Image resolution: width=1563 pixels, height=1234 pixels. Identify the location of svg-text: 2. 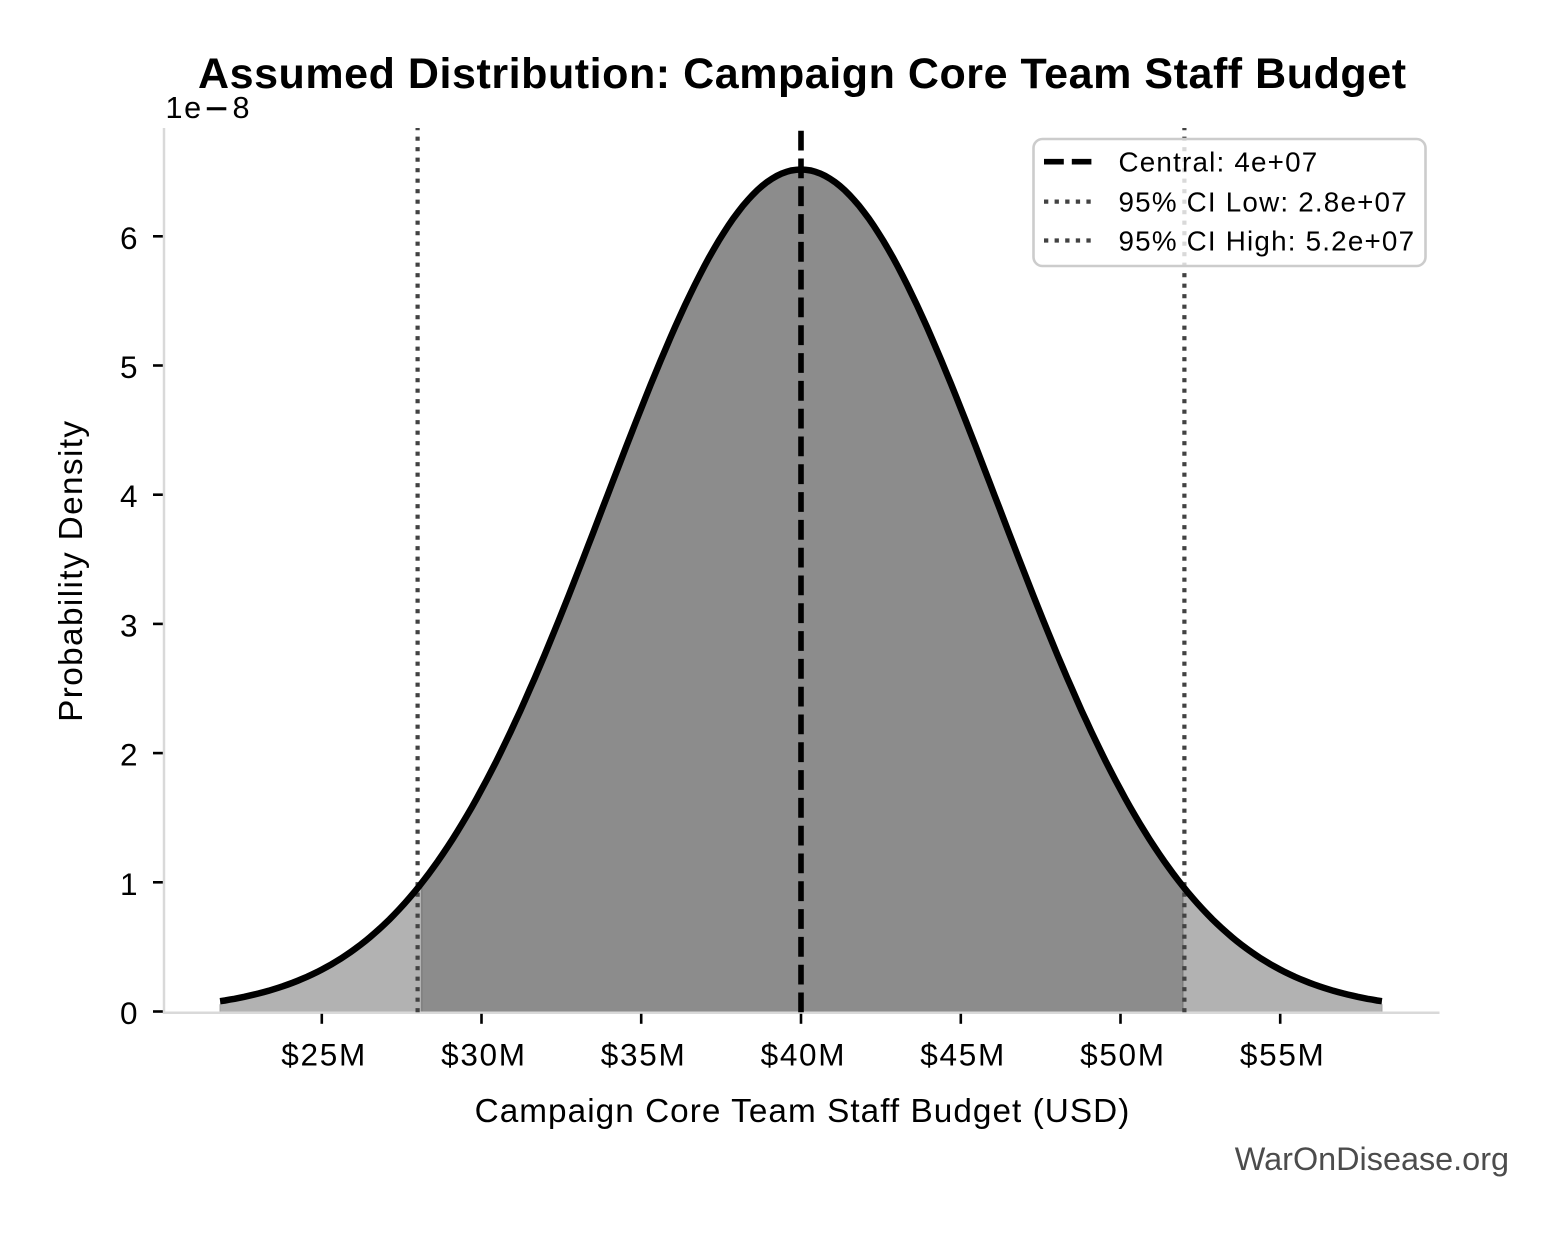
(129, 755).